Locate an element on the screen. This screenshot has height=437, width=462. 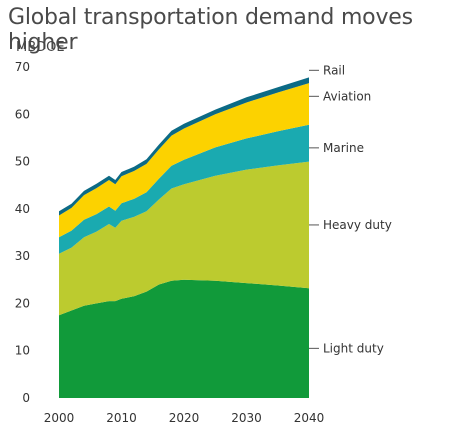
series-label-marine: Marine is located at coordinates (343, 148).